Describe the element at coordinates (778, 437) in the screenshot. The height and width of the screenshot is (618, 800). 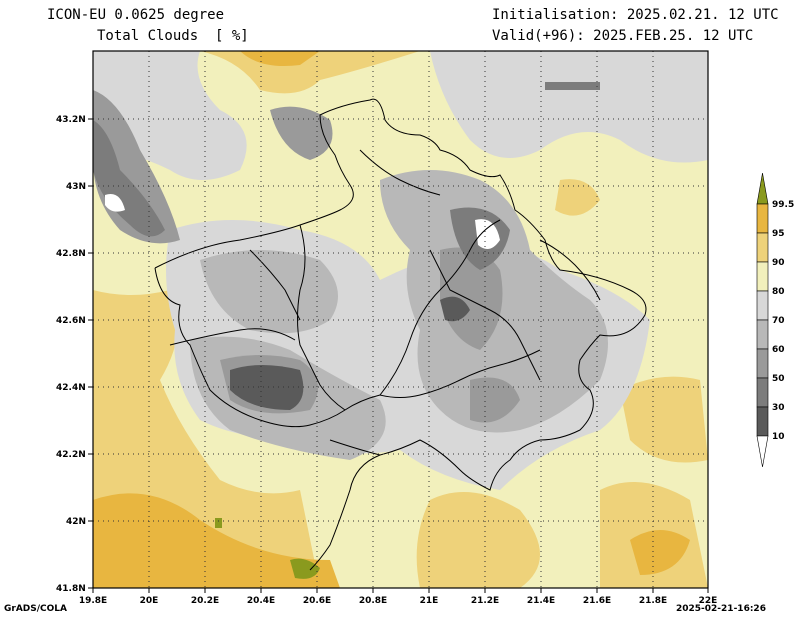
I see `colorbar-label: 10` at that location.